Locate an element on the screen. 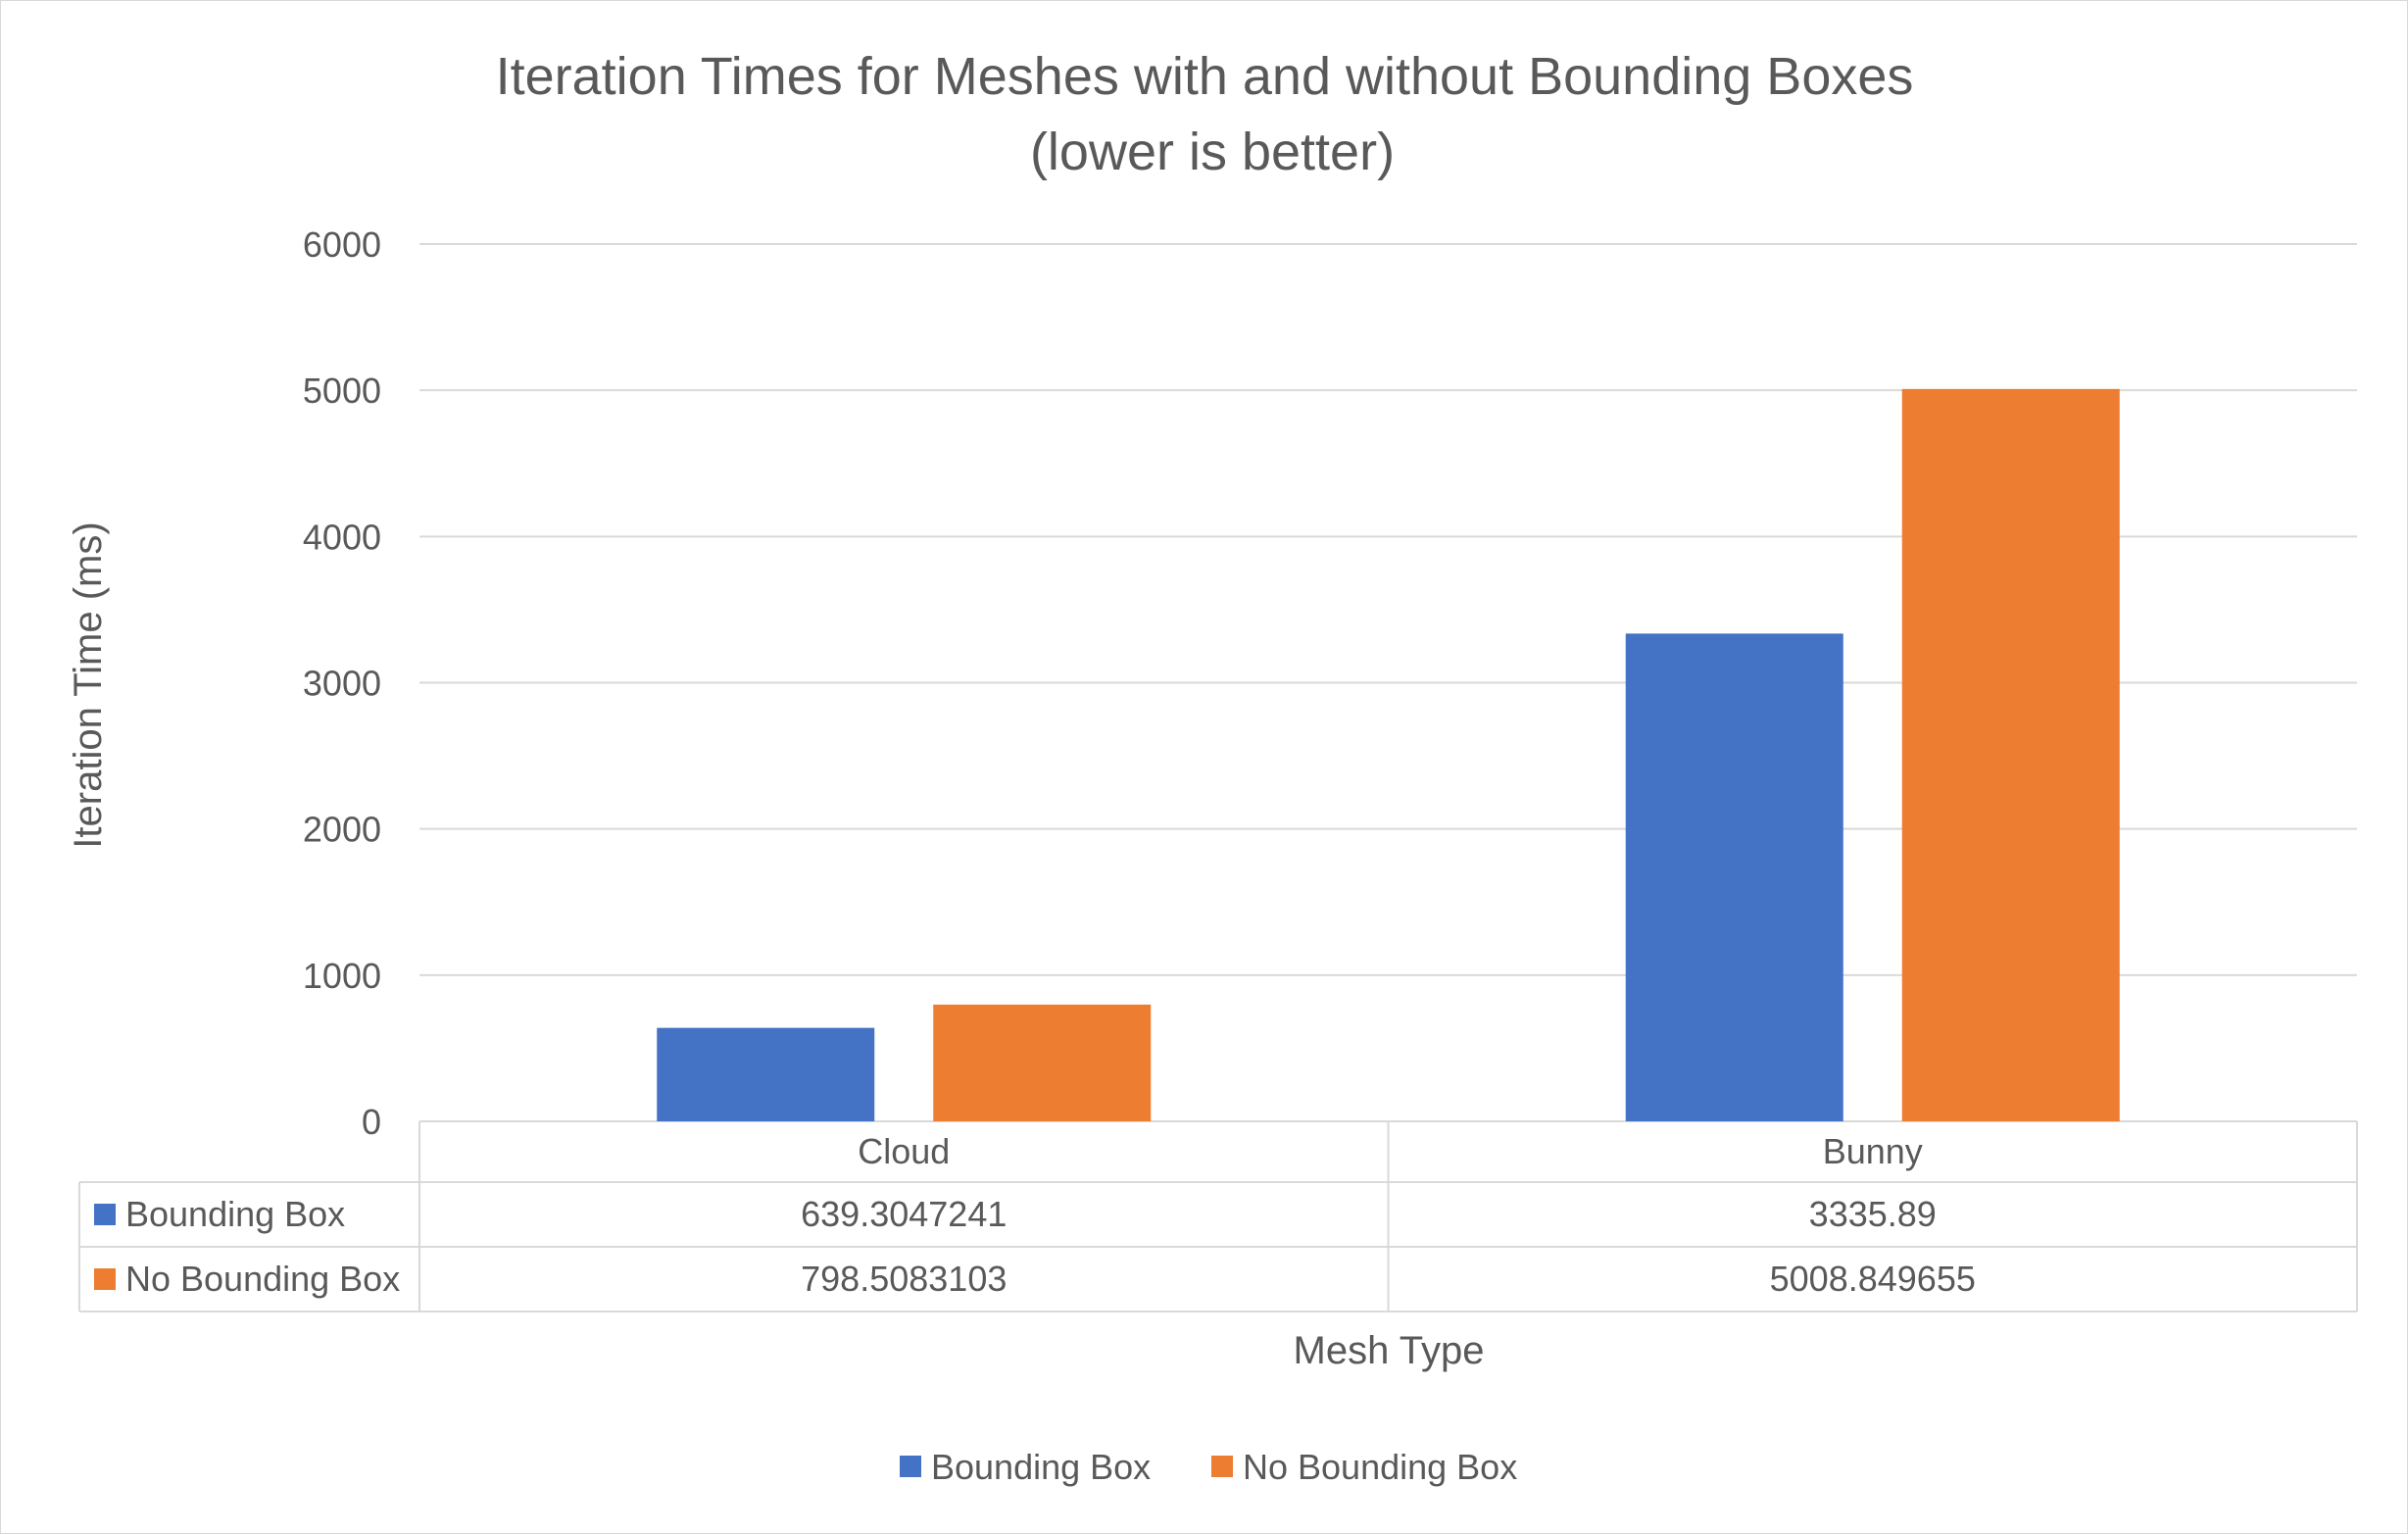  table-cell: 3335.89 is located at coordinates (1873, 1214).